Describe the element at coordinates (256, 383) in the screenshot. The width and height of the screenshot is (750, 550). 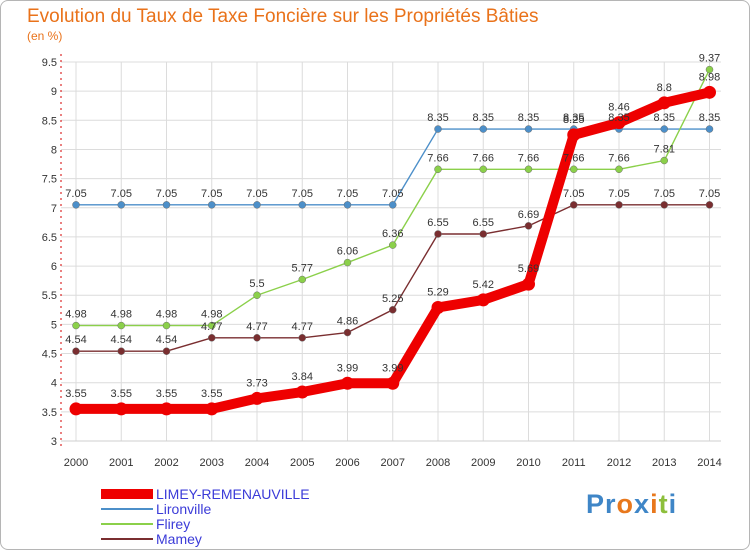
I see `data-label: 3.73` at that location.